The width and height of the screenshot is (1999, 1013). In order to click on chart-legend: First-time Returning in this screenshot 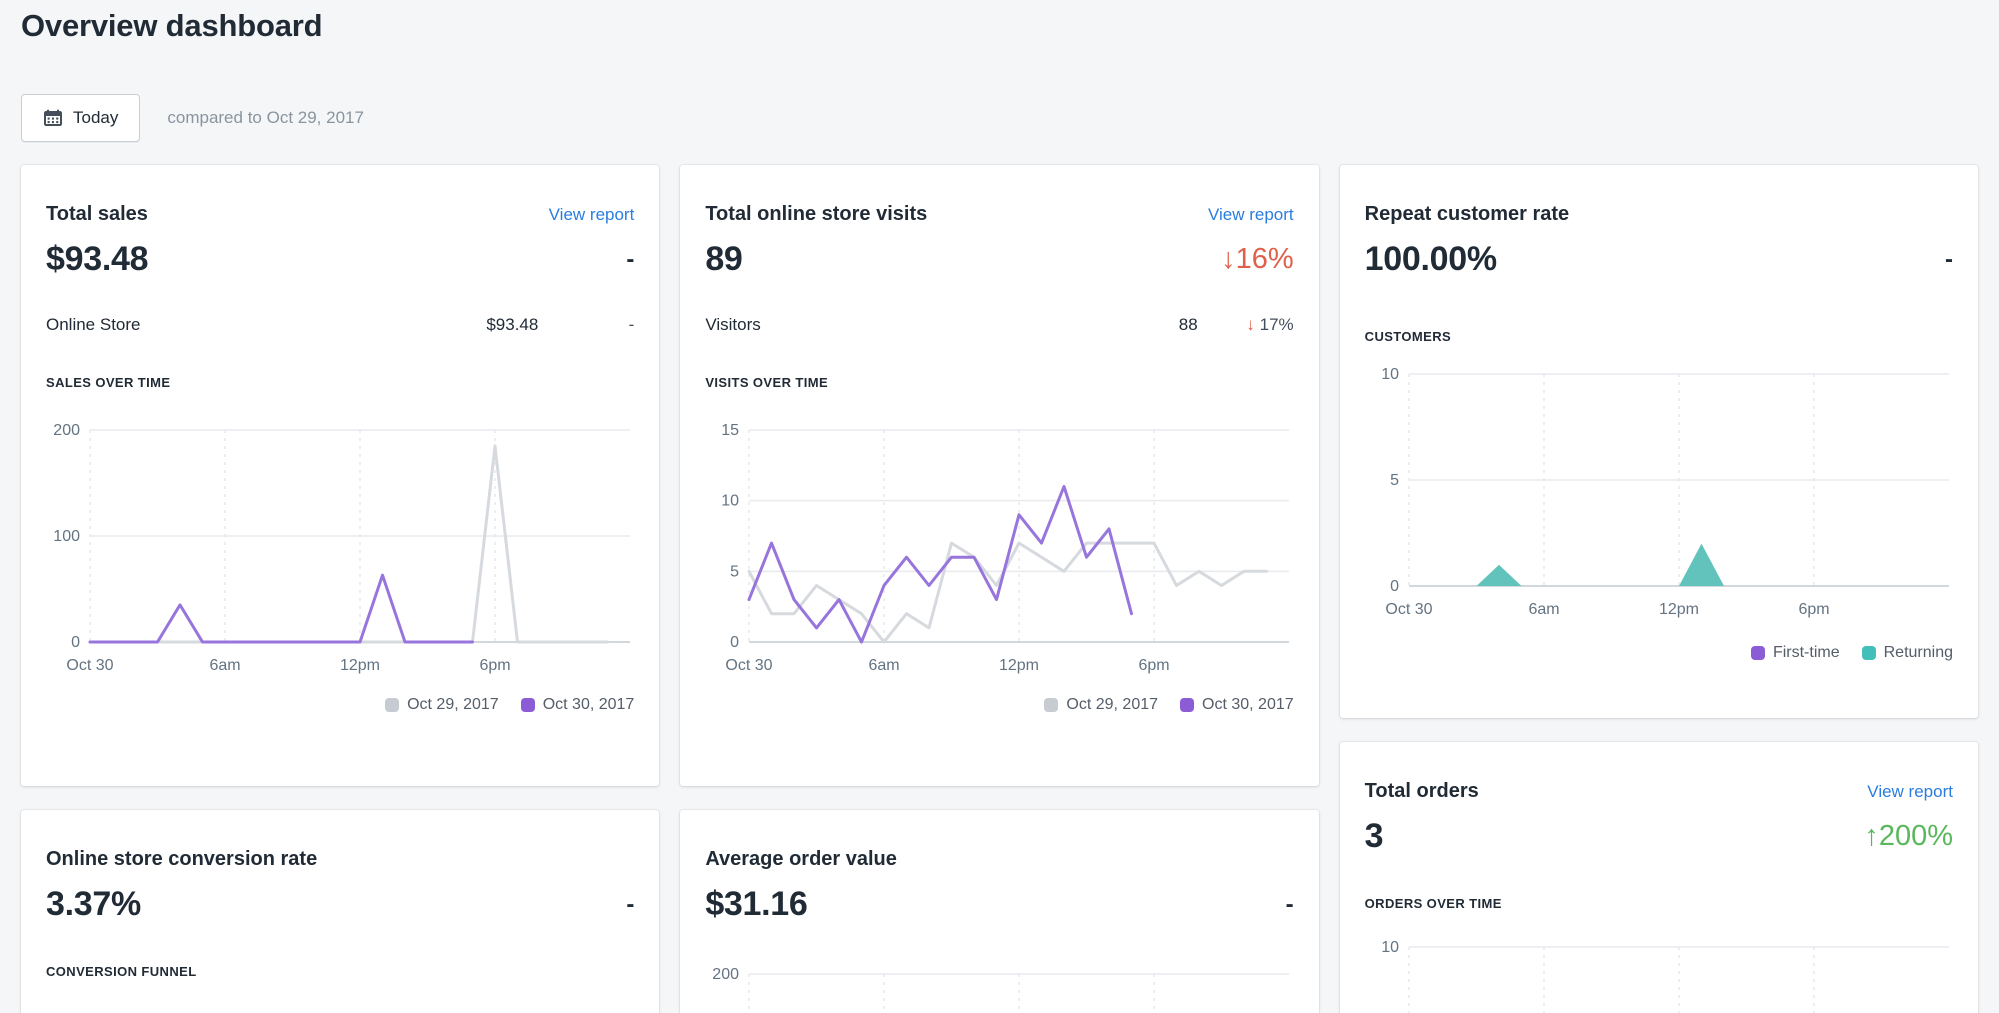, I will do `click(1659, 653)`.